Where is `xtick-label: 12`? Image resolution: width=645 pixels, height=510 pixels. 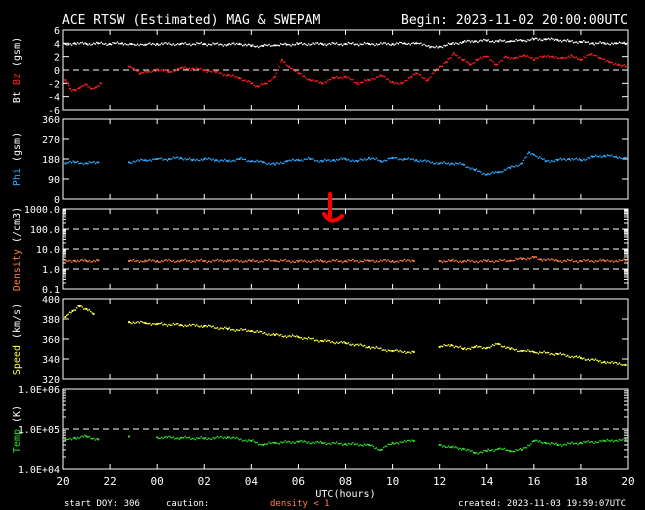 xtick-label: 12 is located at coordinates (439, 481).